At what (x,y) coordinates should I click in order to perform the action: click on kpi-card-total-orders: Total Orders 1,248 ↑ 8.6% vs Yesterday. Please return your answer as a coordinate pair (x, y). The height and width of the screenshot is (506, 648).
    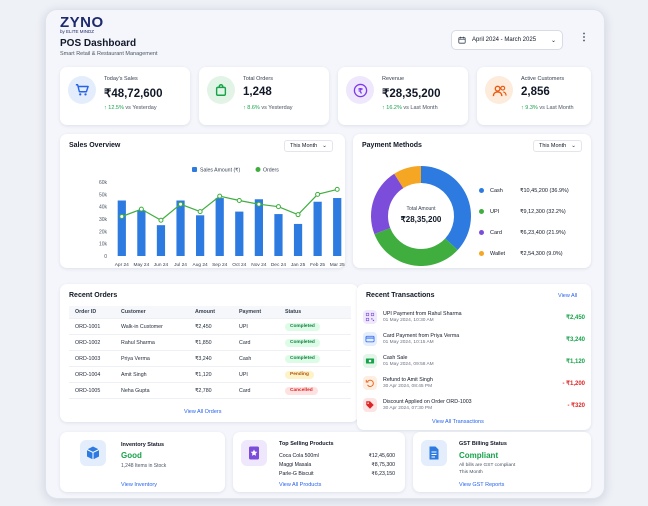
    Looking at the image, I should click on (264, 96).